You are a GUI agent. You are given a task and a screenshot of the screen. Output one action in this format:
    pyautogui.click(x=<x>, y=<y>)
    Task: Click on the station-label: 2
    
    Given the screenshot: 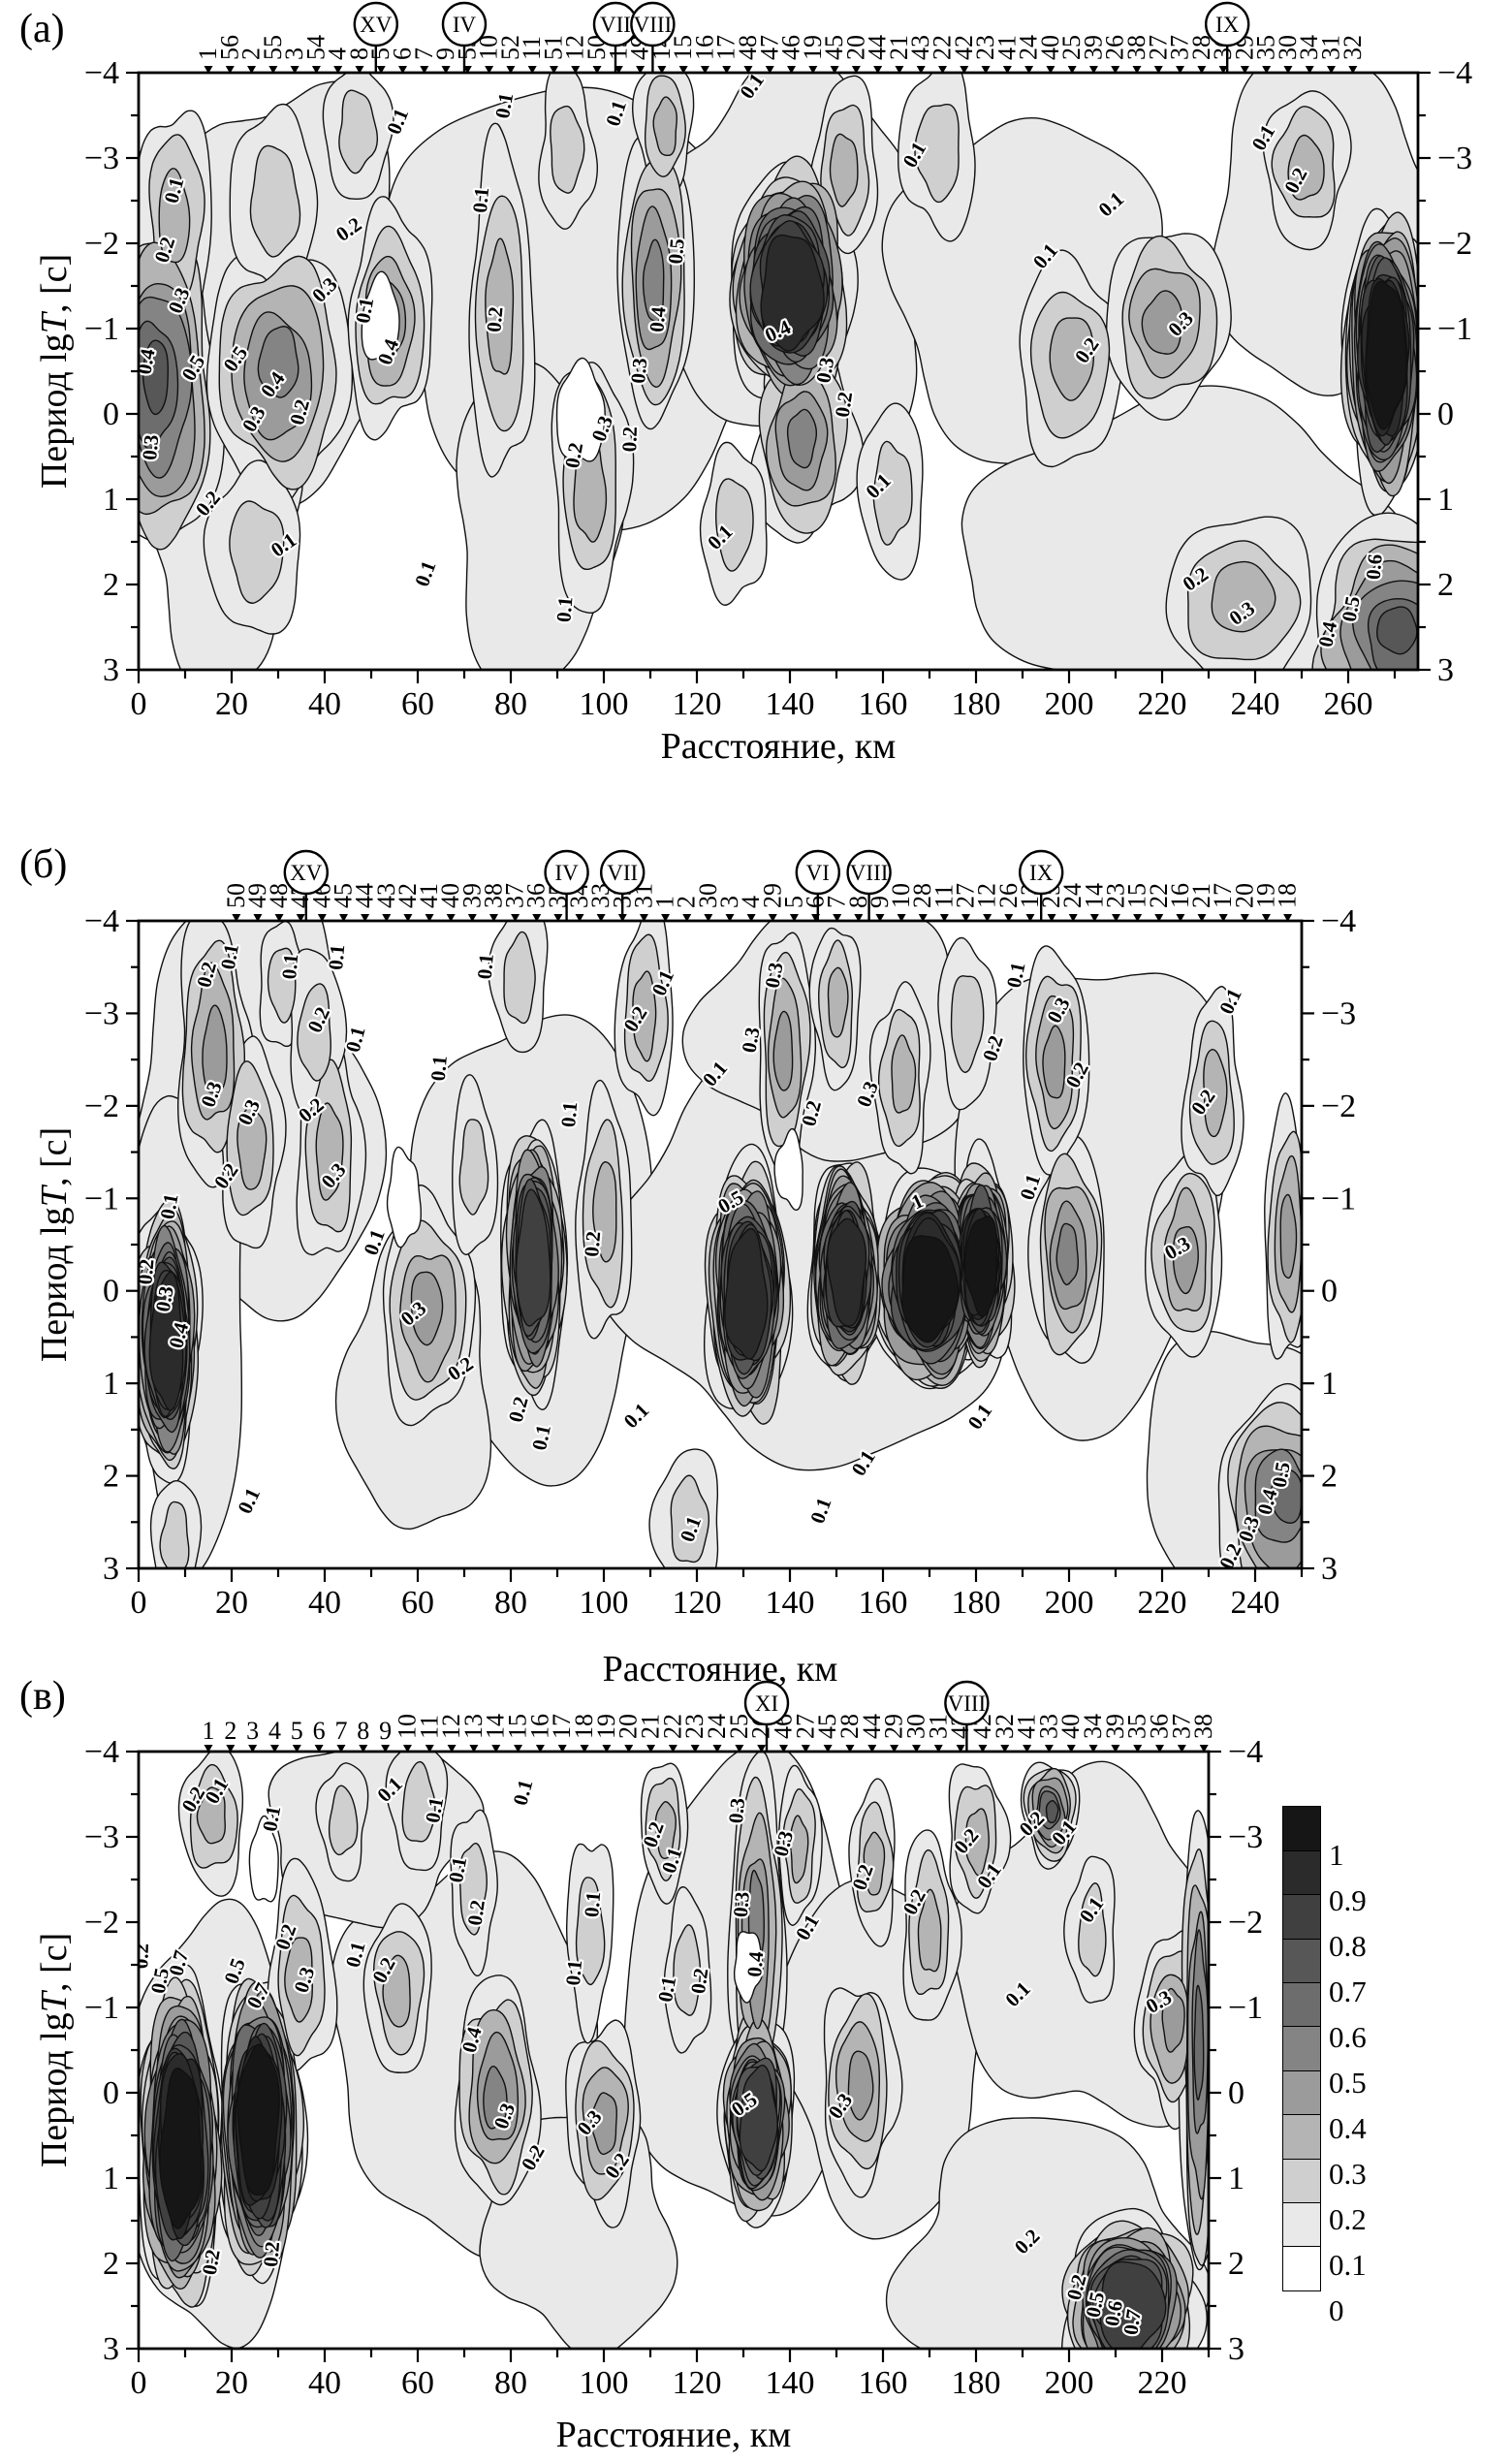 What is the action you would take?
    pyautogui.click(x=687, y=902)
    